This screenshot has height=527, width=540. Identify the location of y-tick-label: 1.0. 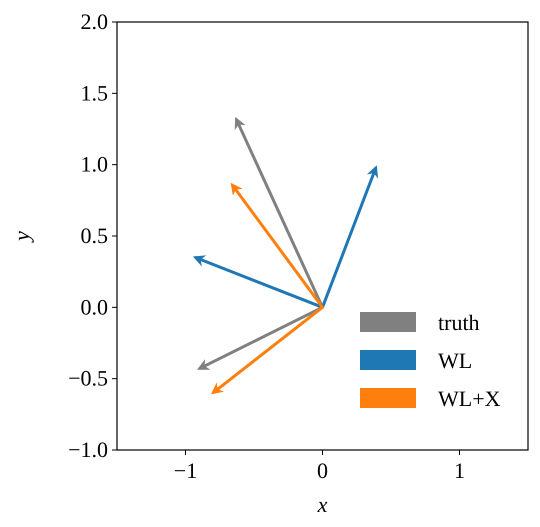
(94, 164).